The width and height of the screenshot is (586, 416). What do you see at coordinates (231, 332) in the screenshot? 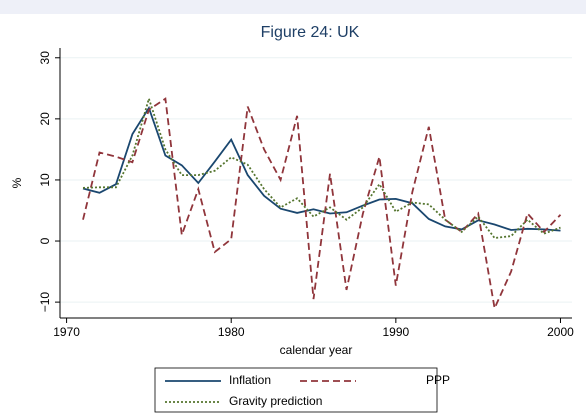
I see `x-tick-label: 1980` at bounding box center [231, 332].